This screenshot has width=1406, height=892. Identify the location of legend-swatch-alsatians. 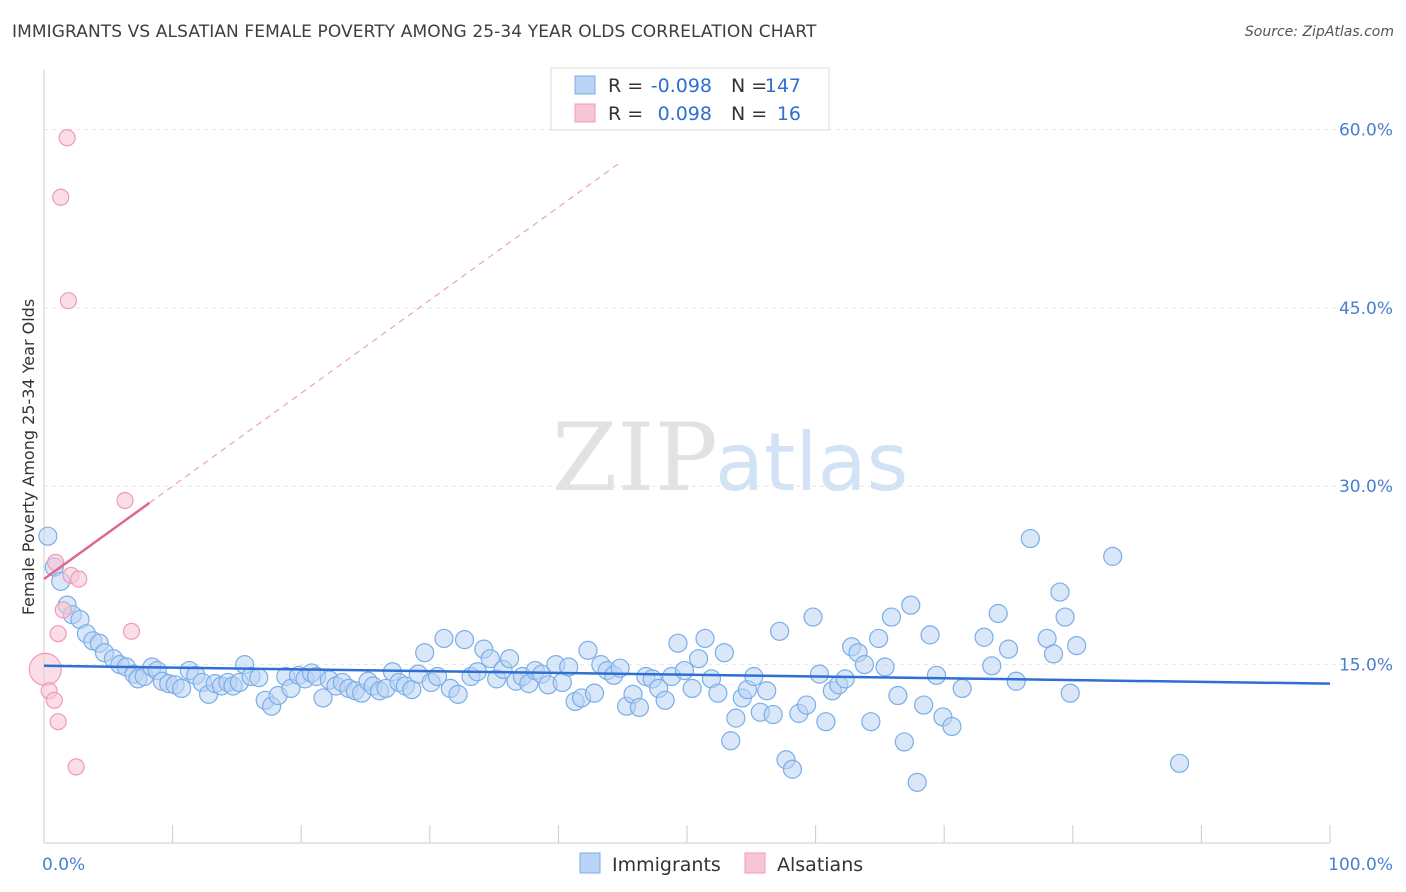
(585, 113).